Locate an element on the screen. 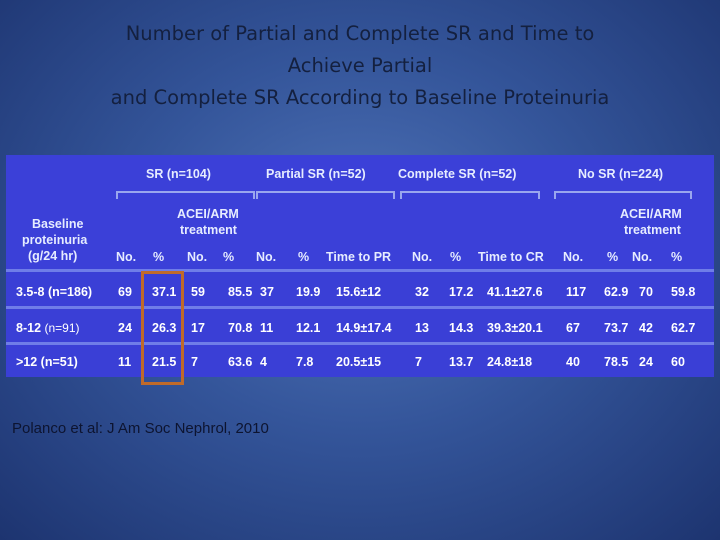 This screenshot has height=540, width=720. citation: Polanco et al: J Am Soc Nephrol, 2010 is located at coordinates (140, 428).